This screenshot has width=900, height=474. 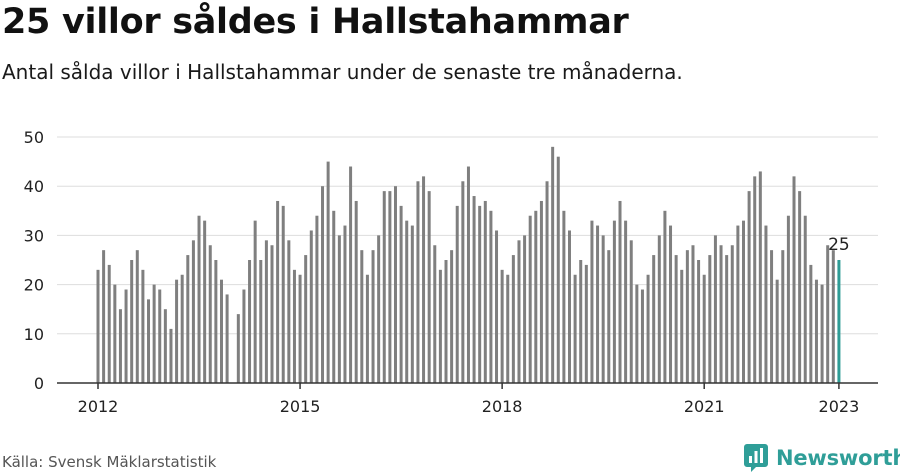 What do you see at coordinates (109, 462) in the screenshot?
I see `source-note: Källa: Svensk Mäklarstatistik` at bounding box center [109, 462].